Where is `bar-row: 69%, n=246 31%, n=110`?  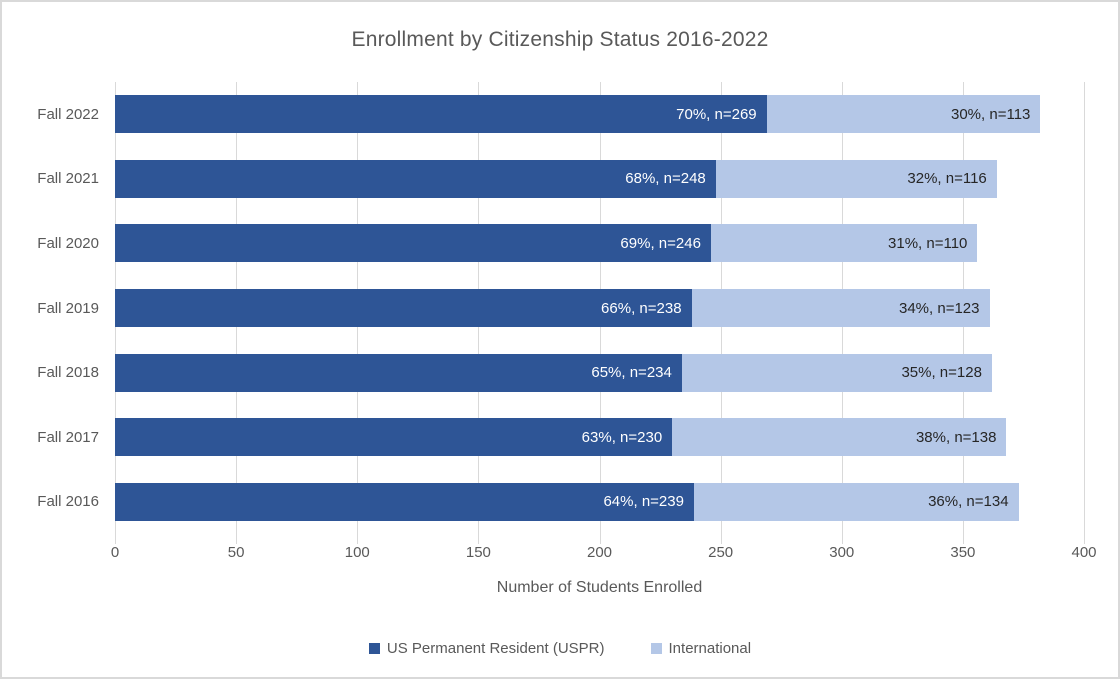
bar-row: 69%, n=246 31%, n=110 is located at coordinates (599, 243).